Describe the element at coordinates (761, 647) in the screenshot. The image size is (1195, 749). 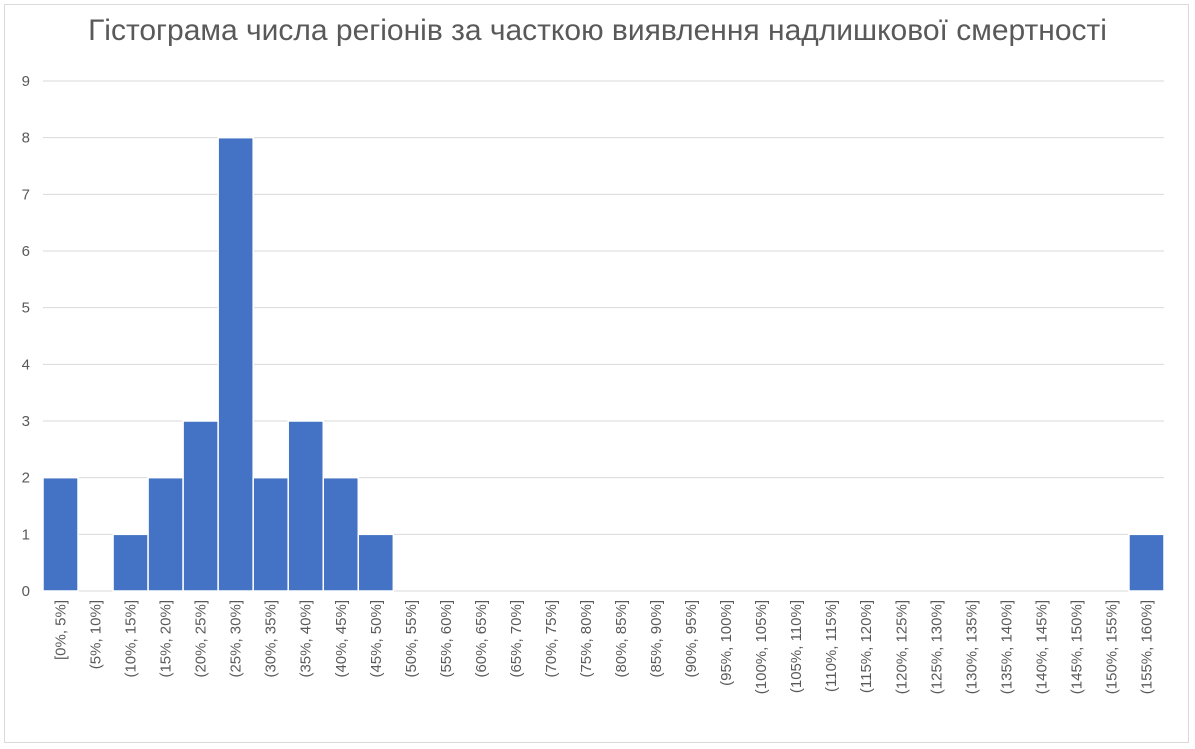
I see `x-tick-label: (100%, 105%]` at that location.